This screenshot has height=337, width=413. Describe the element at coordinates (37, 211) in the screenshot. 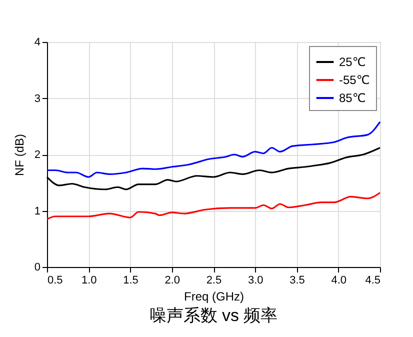

I see `y-tick-label: 1` at that location.